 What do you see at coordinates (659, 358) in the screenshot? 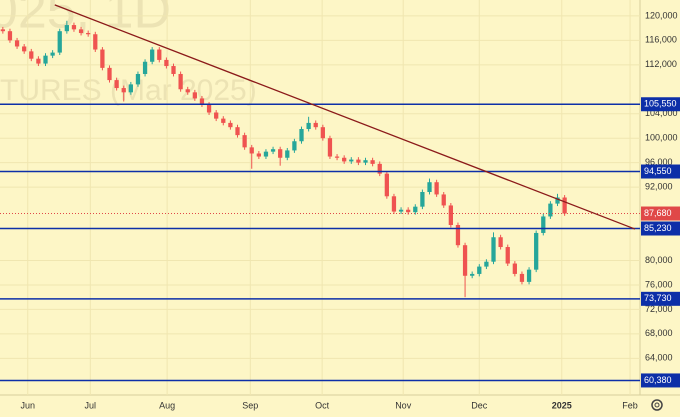
I see `y-tick-label: 64,000` at bounding box center [659, 358].